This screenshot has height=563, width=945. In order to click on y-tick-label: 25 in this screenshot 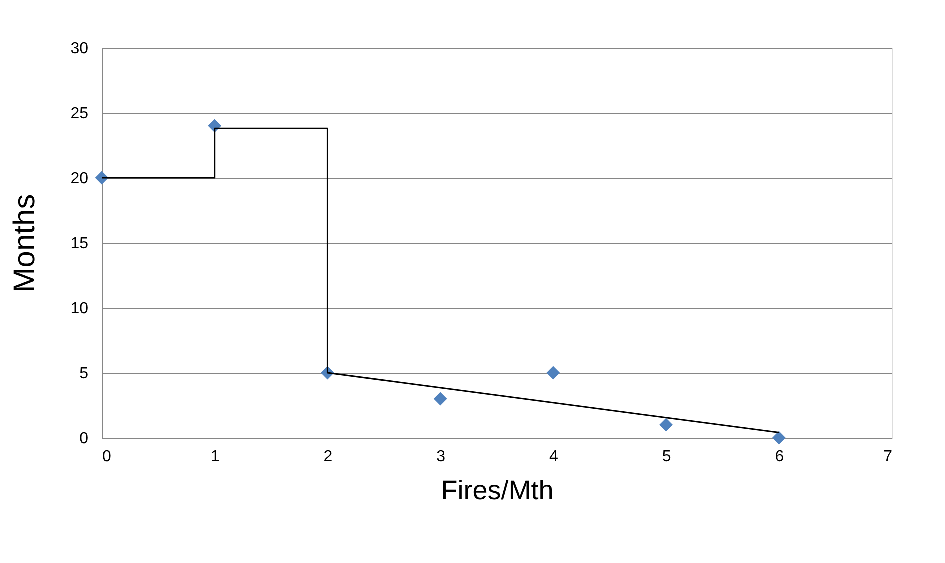, I will do `click(79, 114)`.